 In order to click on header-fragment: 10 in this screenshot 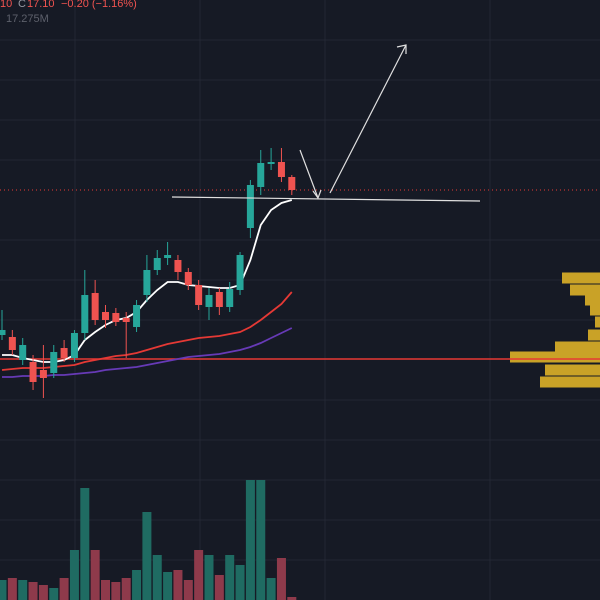, I will do `click(6, 5)`.